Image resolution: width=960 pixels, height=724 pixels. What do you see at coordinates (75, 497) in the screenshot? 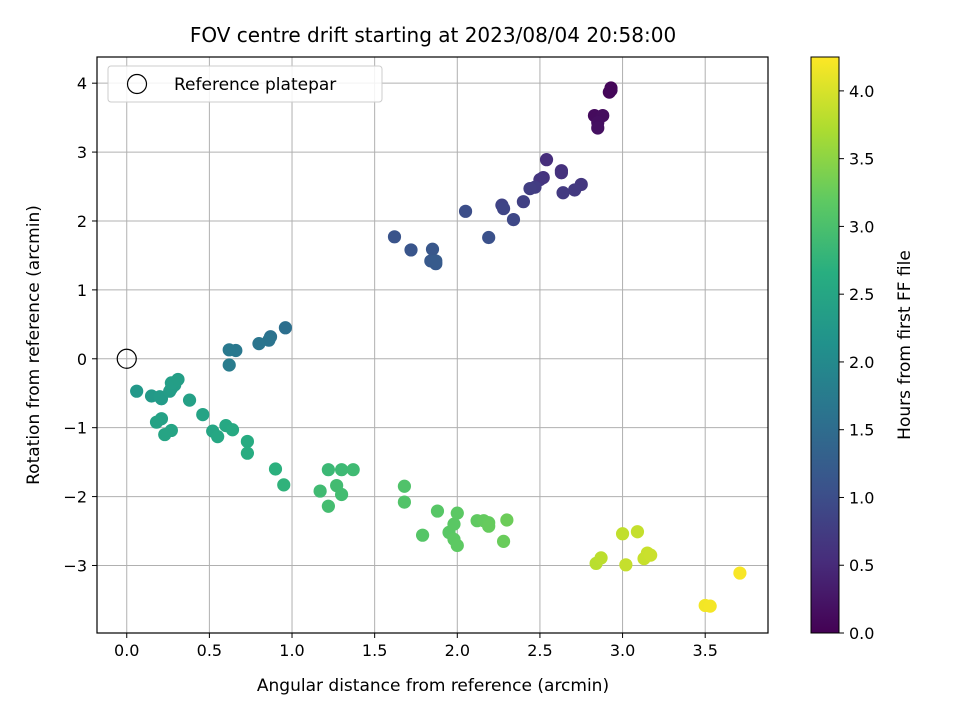
I see `y-tick-label: −2` at bounding box center [75, 497].